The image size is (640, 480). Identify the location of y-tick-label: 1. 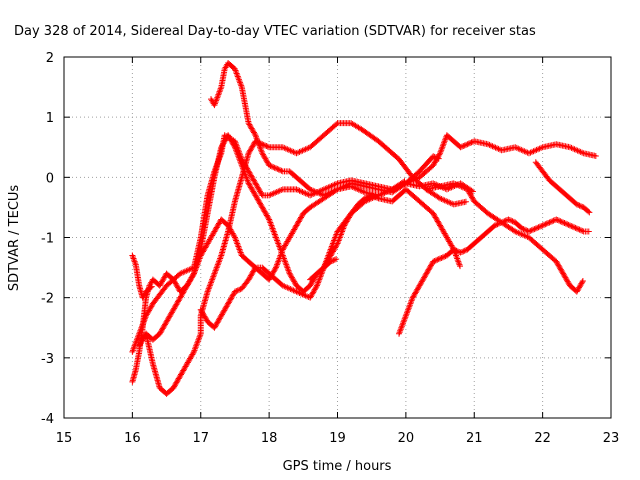
(50, 118).